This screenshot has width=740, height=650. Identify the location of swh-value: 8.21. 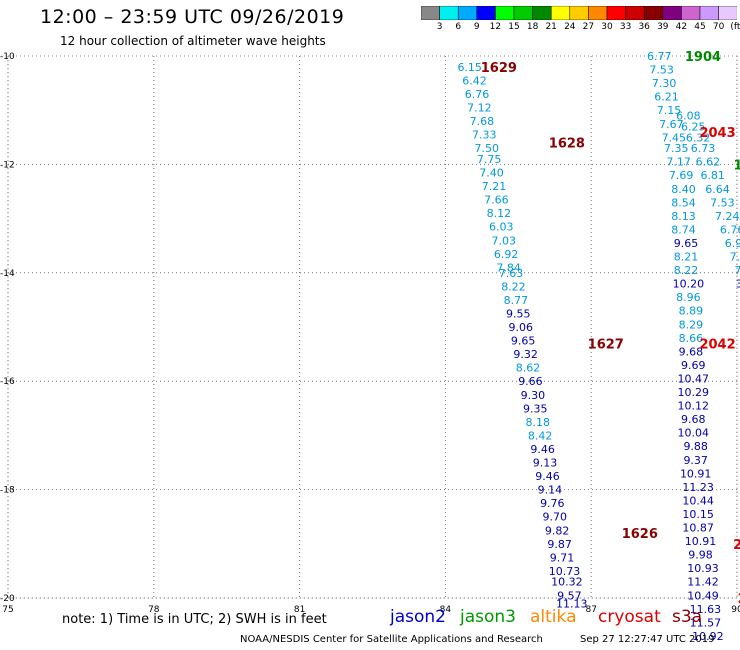
(686, 257).